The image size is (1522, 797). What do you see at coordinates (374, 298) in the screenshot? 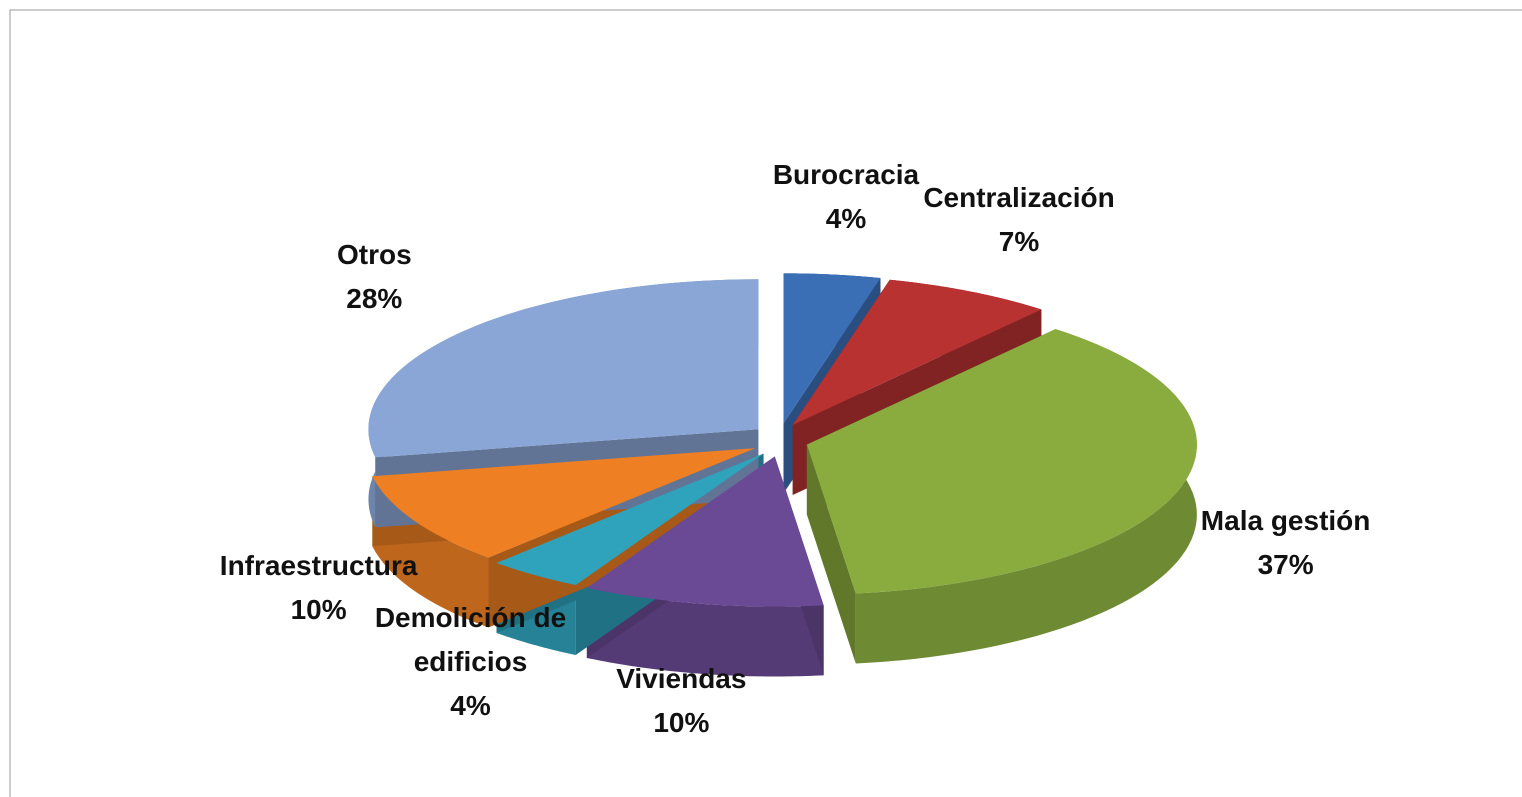
I see `value-label: 28%` at bounding box center [374, 298].